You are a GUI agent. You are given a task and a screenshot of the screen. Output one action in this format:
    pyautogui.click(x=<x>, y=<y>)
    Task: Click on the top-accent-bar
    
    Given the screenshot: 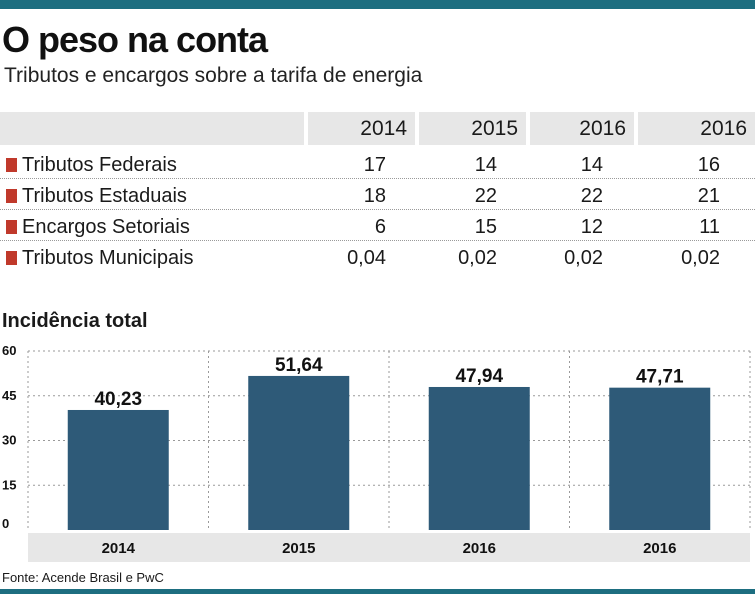 What is the action you would take?
    pyautogui.click(x=377, y=4)
    